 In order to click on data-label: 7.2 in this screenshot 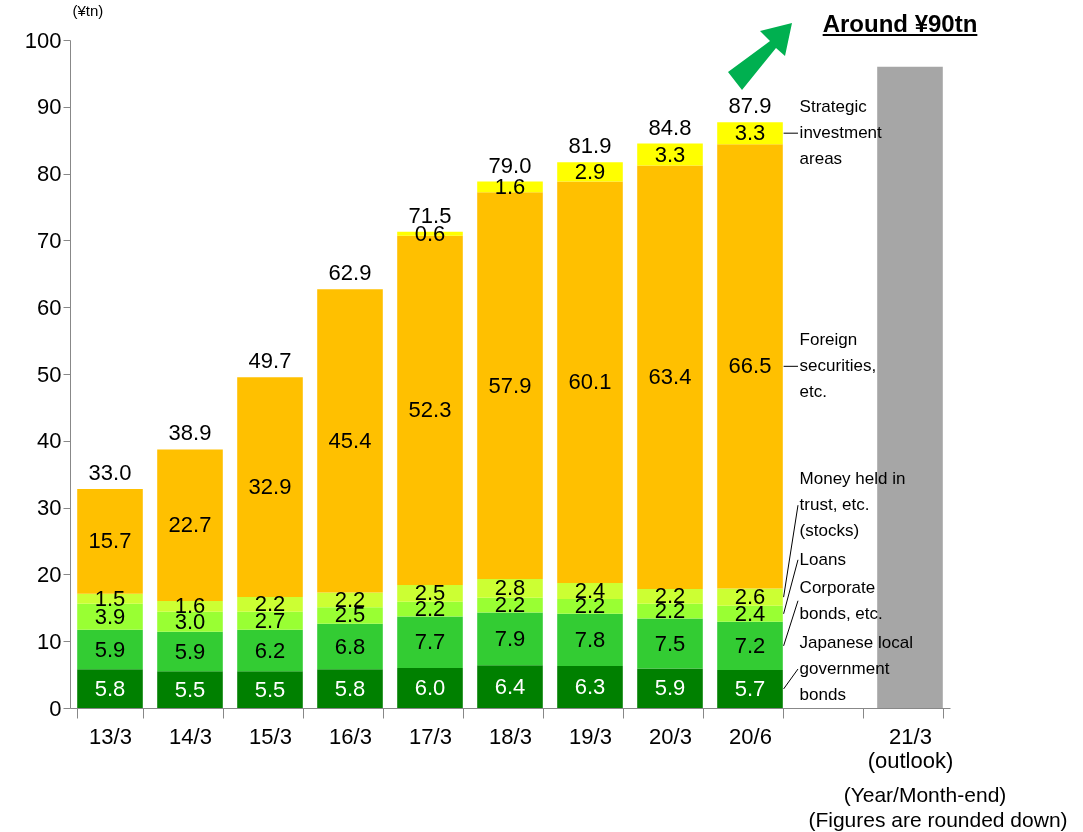, I will do `click(750, 645)`.